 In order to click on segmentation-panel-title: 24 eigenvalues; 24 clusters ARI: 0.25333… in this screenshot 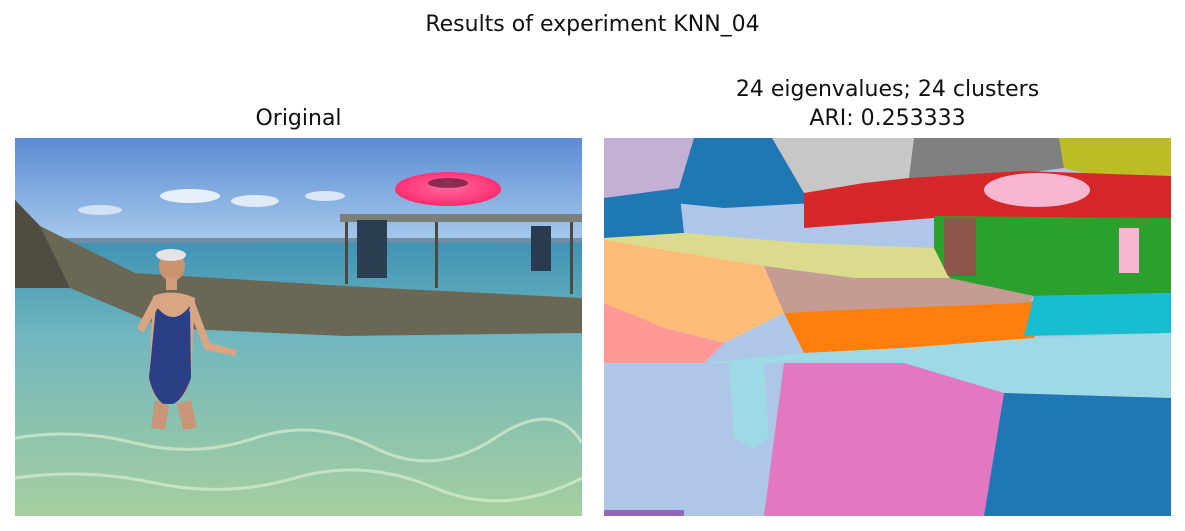, I will do `click(887, 104)`.